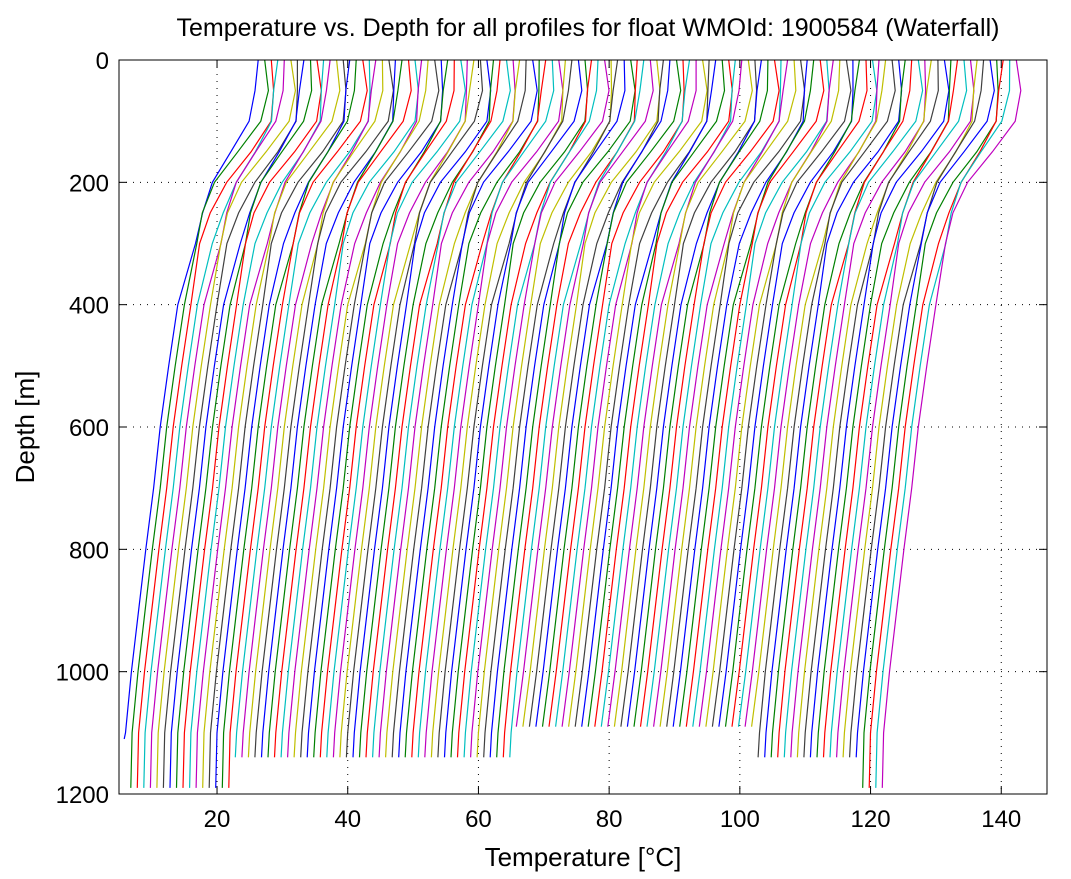 This screenshot has width=1071, height=879. What do you see at coordinates (89, 183) in the screenshot?
I see `y-tick-label: 200` at bounding box center [89, 183].